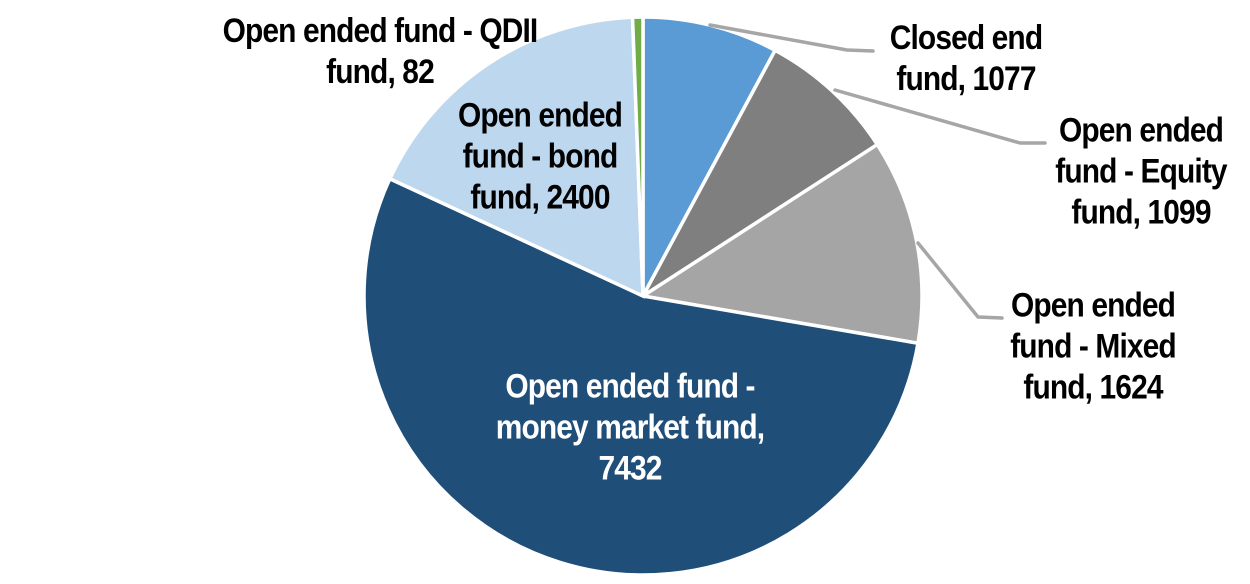 The height and width of the screenshot is (584, 1250). Describe the element at coordinates (516, 157) in the screenshot. I see `pie-slice-bond-fund` at that location.